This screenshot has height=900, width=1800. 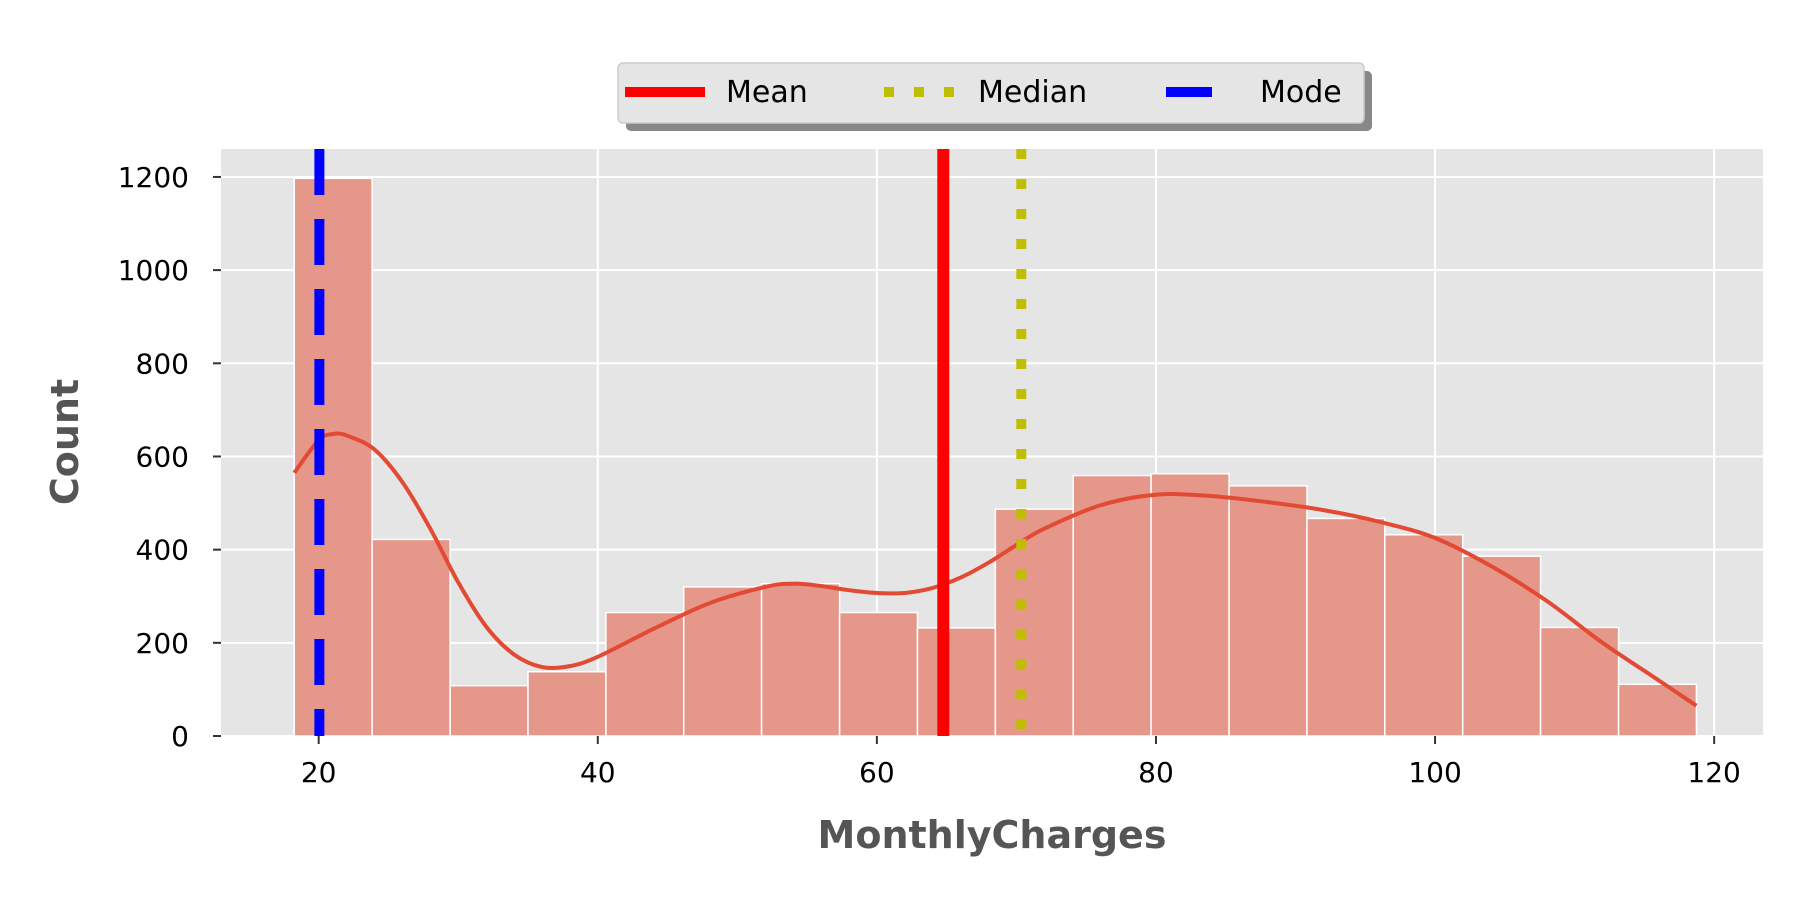 What do you see at coordinates (1301, 92) in the screenshot?
I see `legend-mode-label: Mode` at bounding box center [1301, 92].